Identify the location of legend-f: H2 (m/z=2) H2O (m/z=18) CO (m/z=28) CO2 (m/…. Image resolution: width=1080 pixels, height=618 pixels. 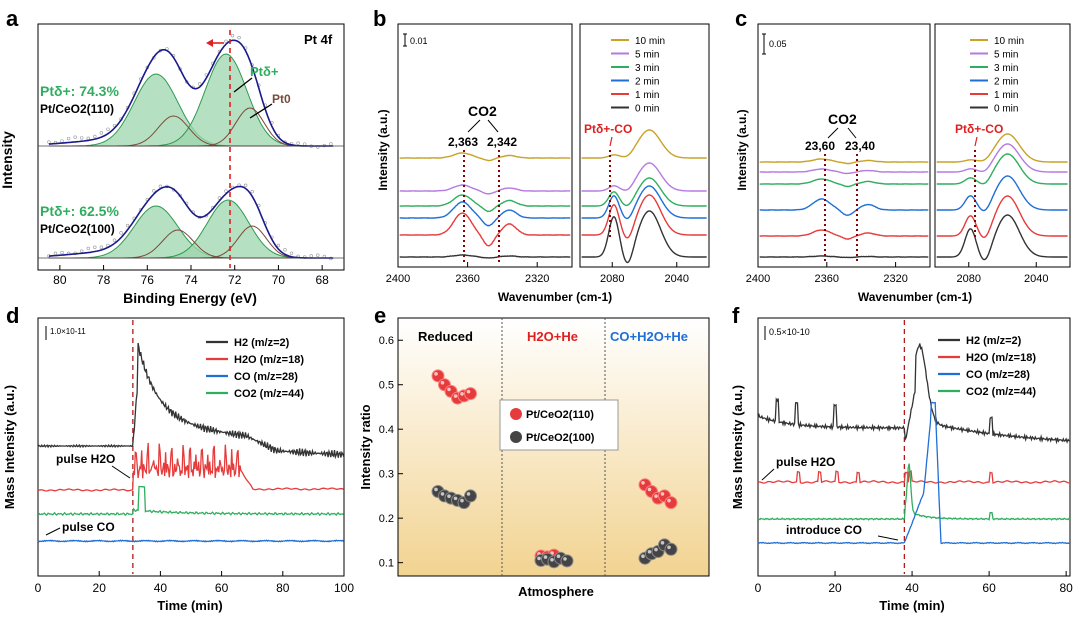
(987, 366).